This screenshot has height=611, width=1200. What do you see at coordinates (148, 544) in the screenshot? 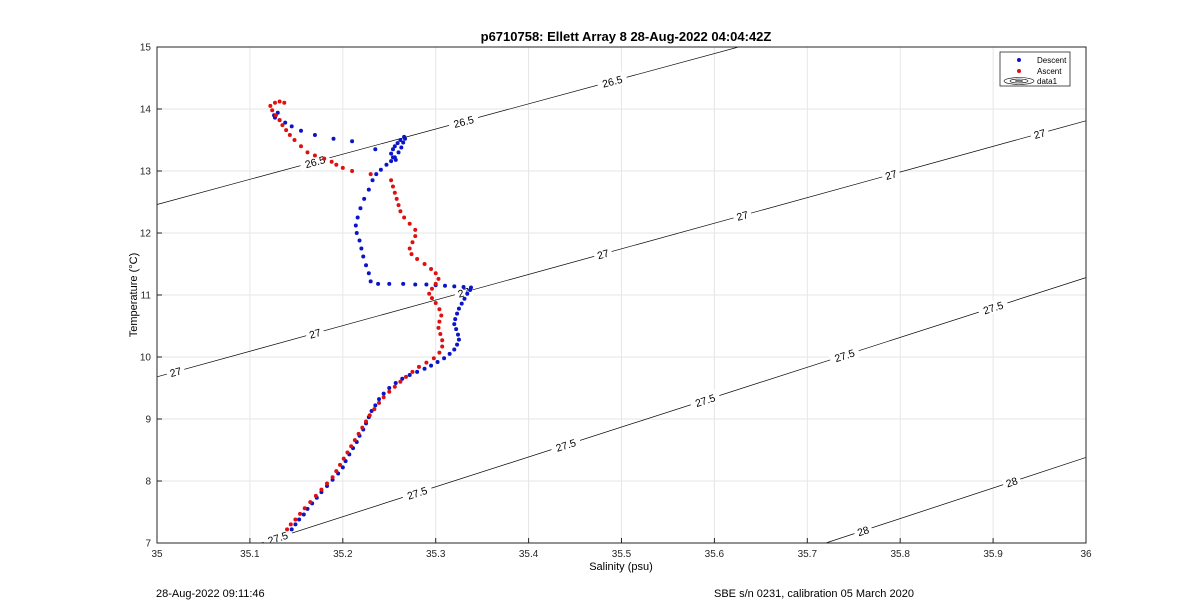
I see `y-tick-label: 7` at bounding box center [148, 544].